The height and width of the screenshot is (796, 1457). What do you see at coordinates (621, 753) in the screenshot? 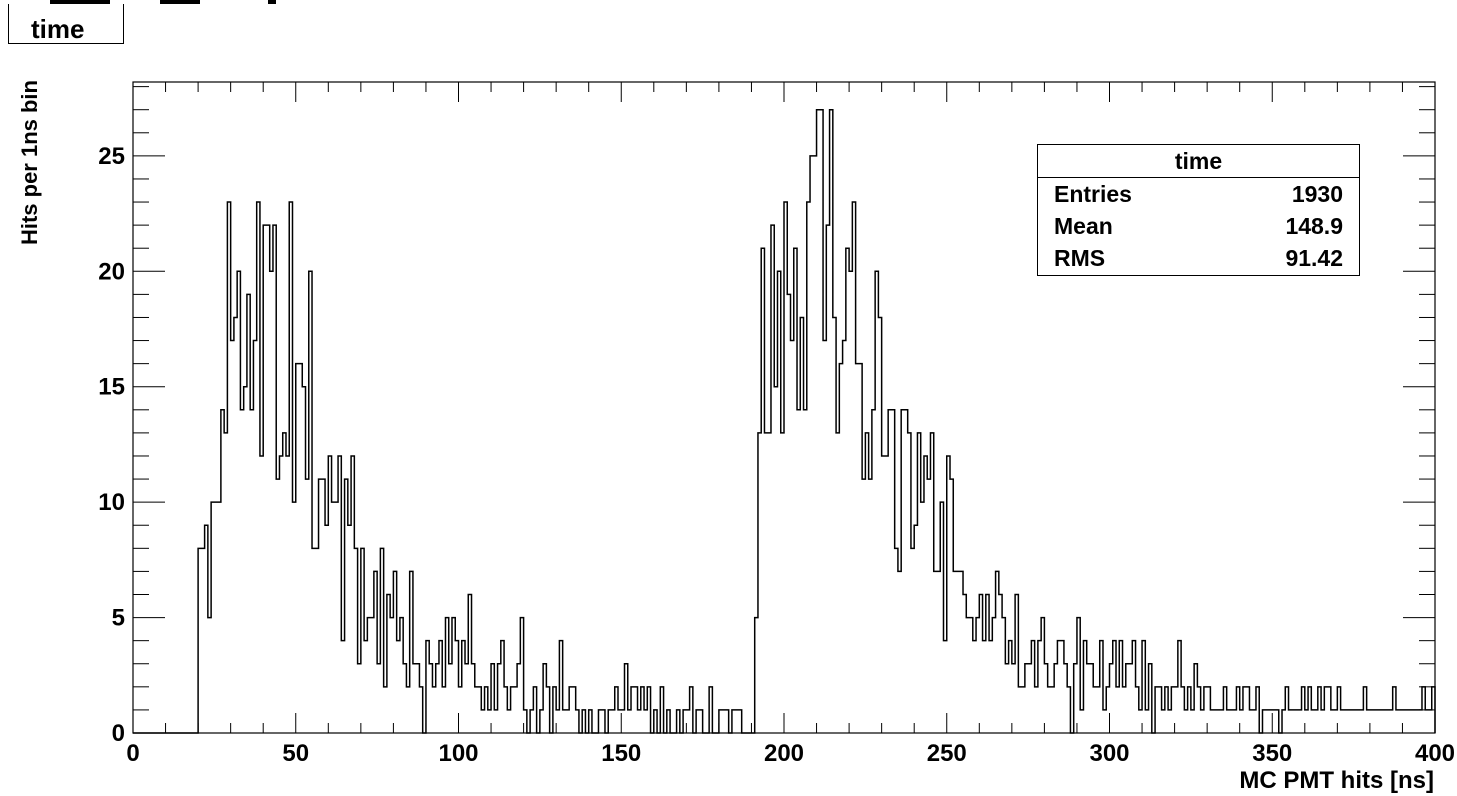
I see `x-tick-label: 150` at bounding box center [621, 753].